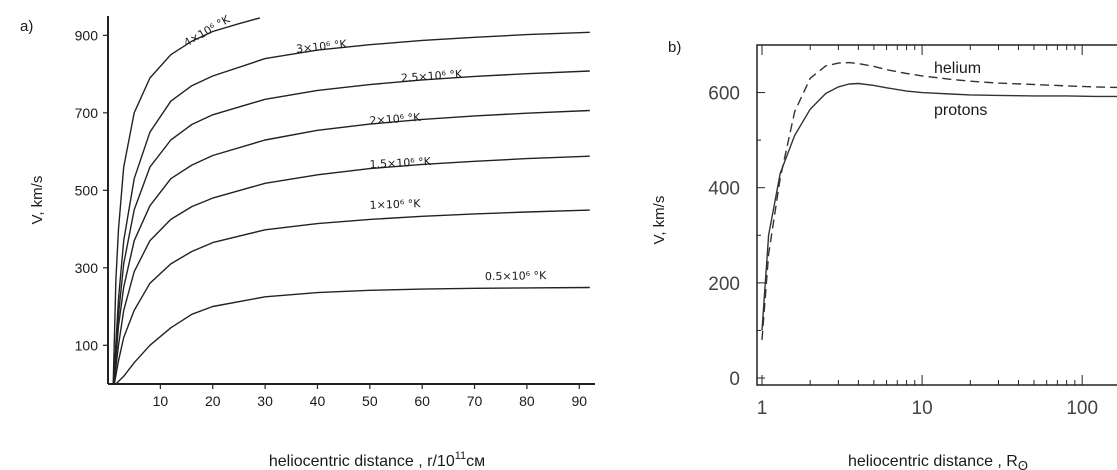  Describe the element at coordinates (933, 461) in the screenshot. I see `panel-b-x-title-text: heliocentric distance , R` at that location.